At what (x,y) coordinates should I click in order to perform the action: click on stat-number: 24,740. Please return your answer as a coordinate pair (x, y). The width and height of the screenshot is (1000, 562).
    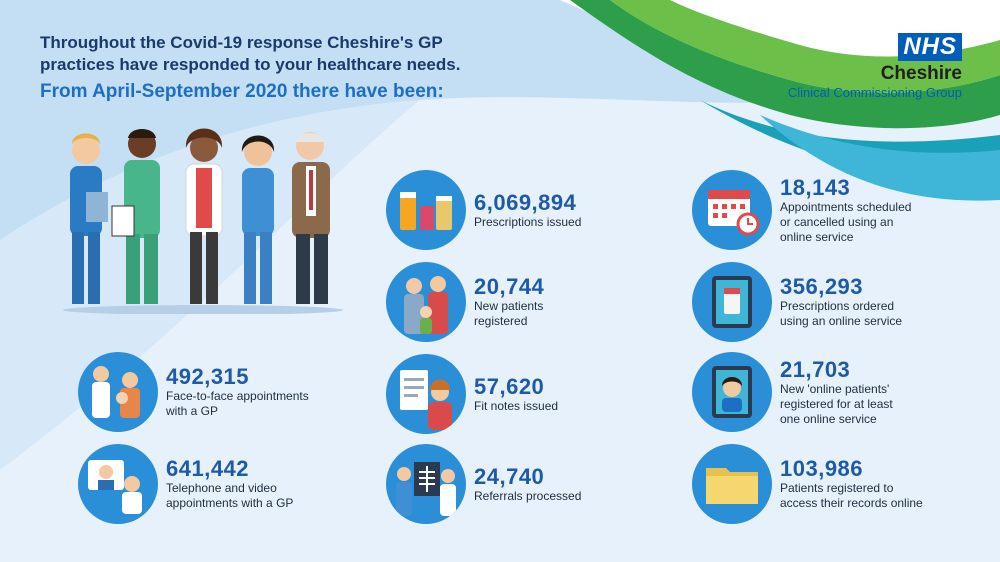
    Looking at the image, I should click on (509, 476).